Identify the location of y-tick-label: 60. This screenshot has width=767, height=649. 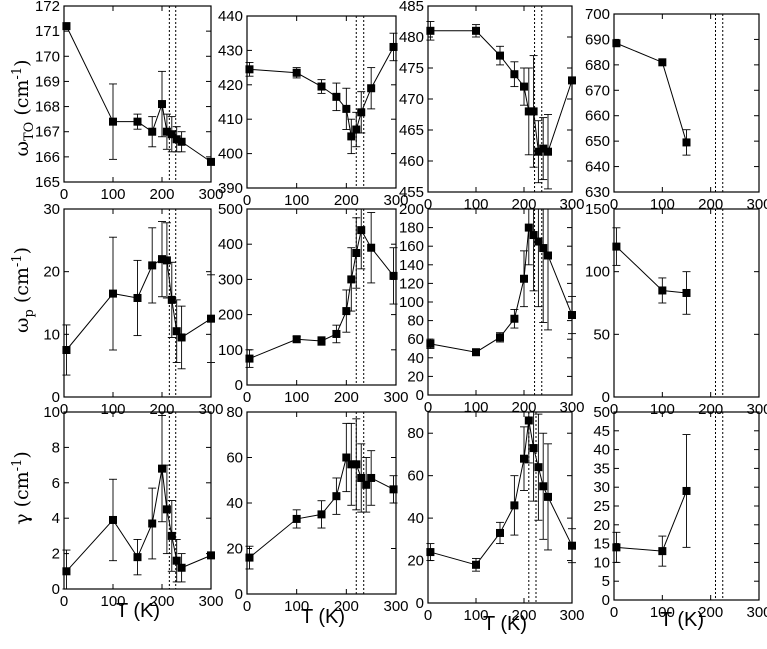
(234, 458).